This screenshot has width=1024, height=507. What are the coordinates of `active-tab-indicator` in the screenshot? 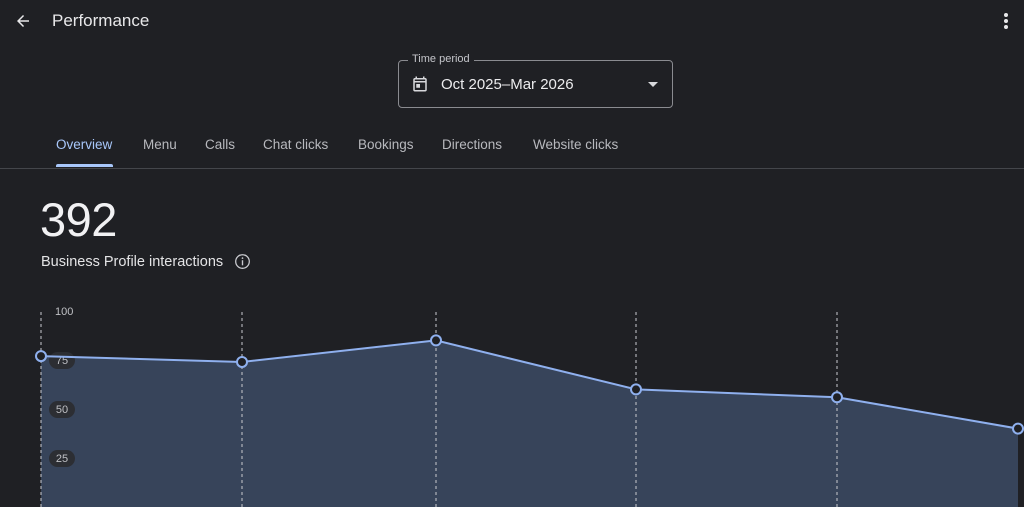 It's located at (84, 165).